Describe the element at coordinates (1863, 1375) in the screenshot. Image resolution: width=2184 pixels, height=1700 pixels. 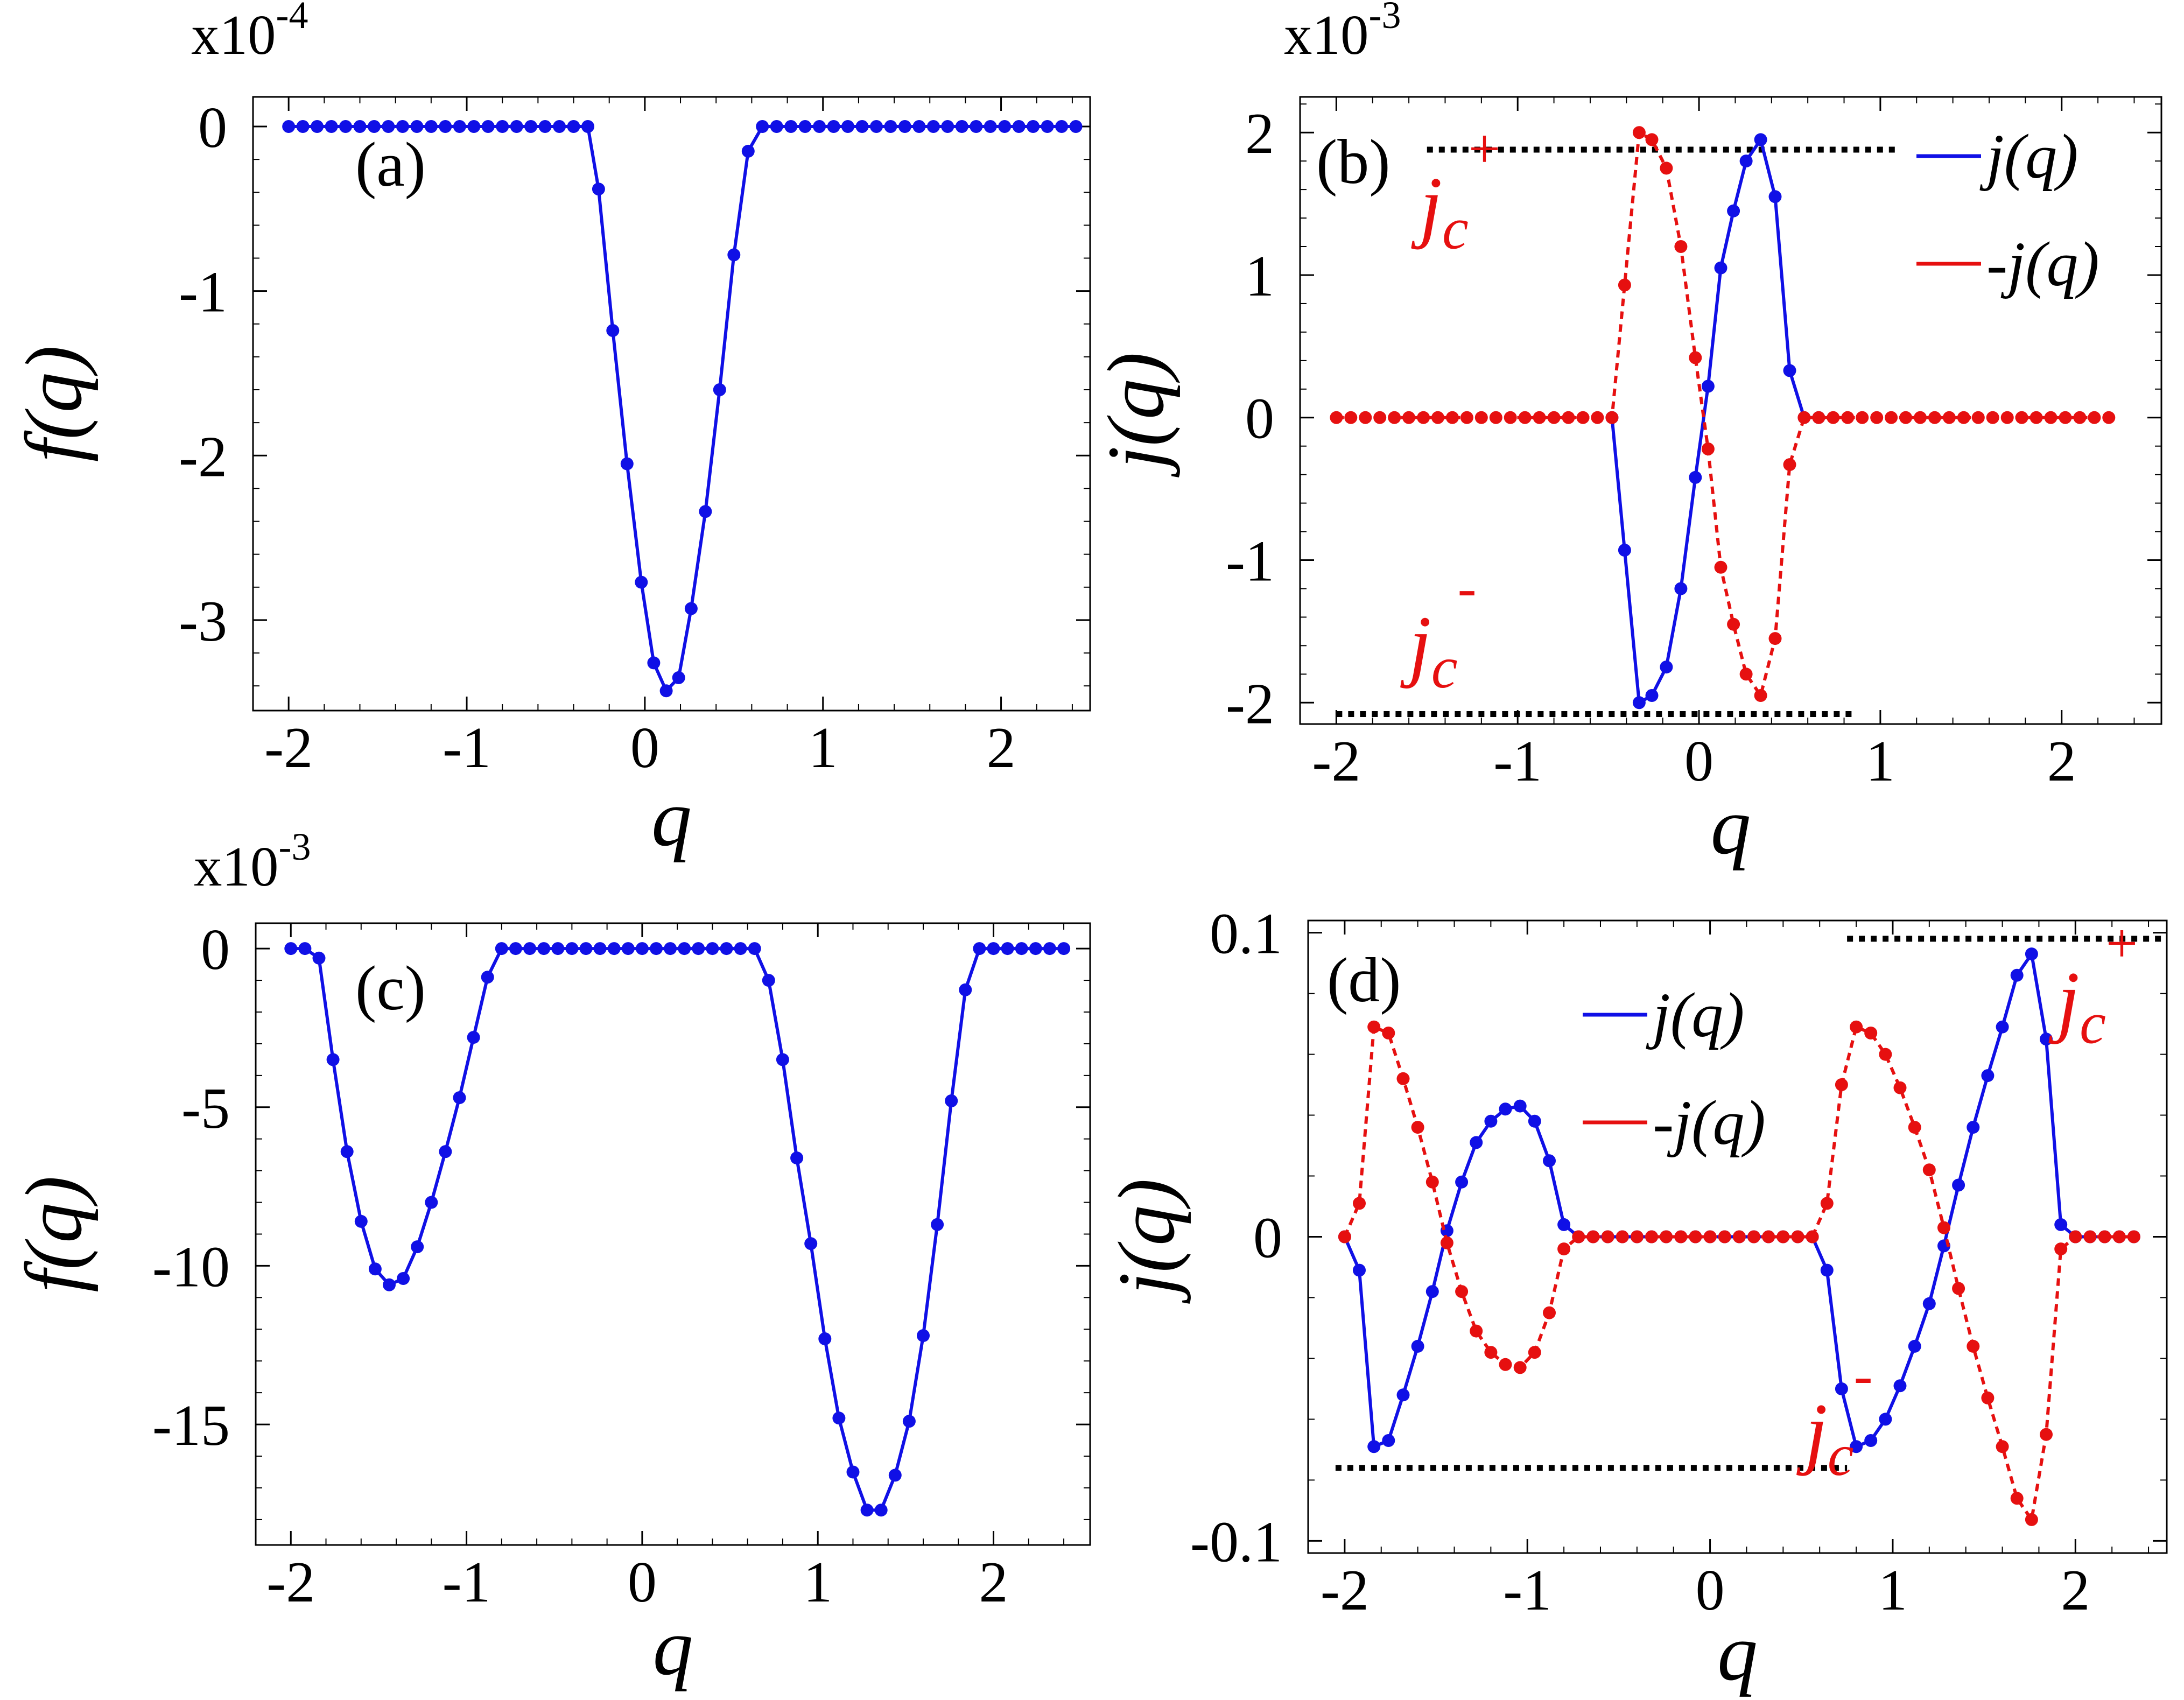
I see `annotation-sup: -` at that location.